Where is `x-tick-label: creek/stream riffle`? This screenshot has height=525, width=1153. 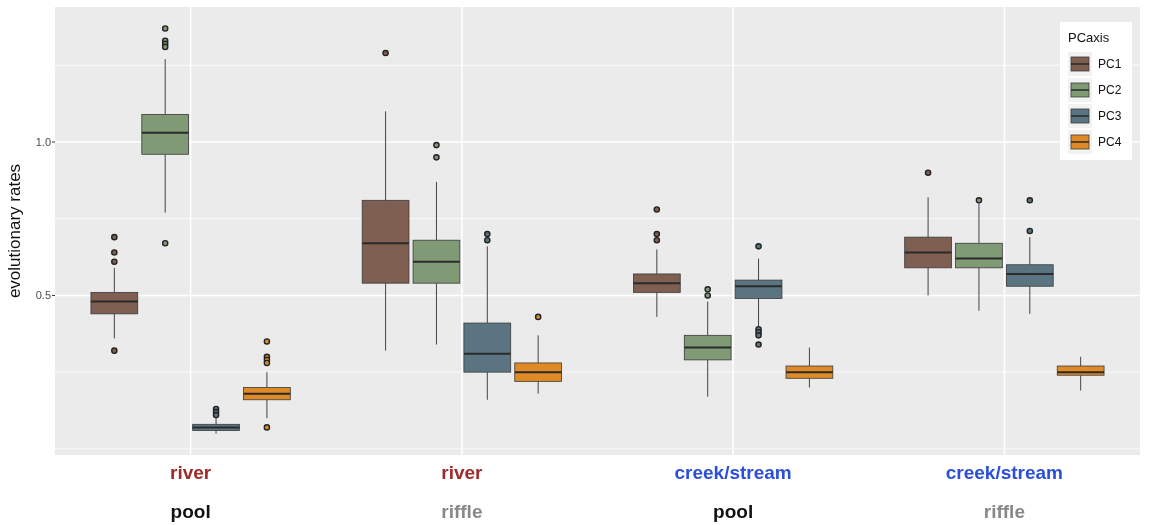 x-tick-label: creek/stream riffle is located at coordinates (1004, 492).